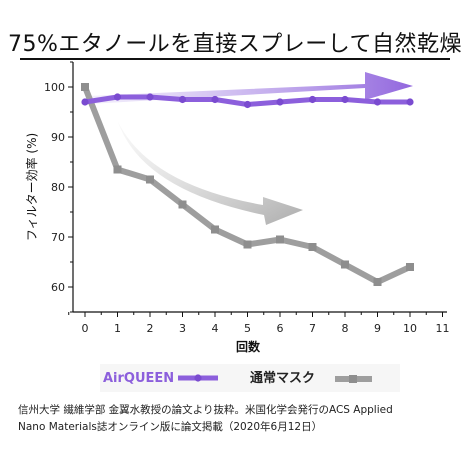  Describe the element at coordinates (235, 59) in the screenshot. I see `title-underline` at that location.